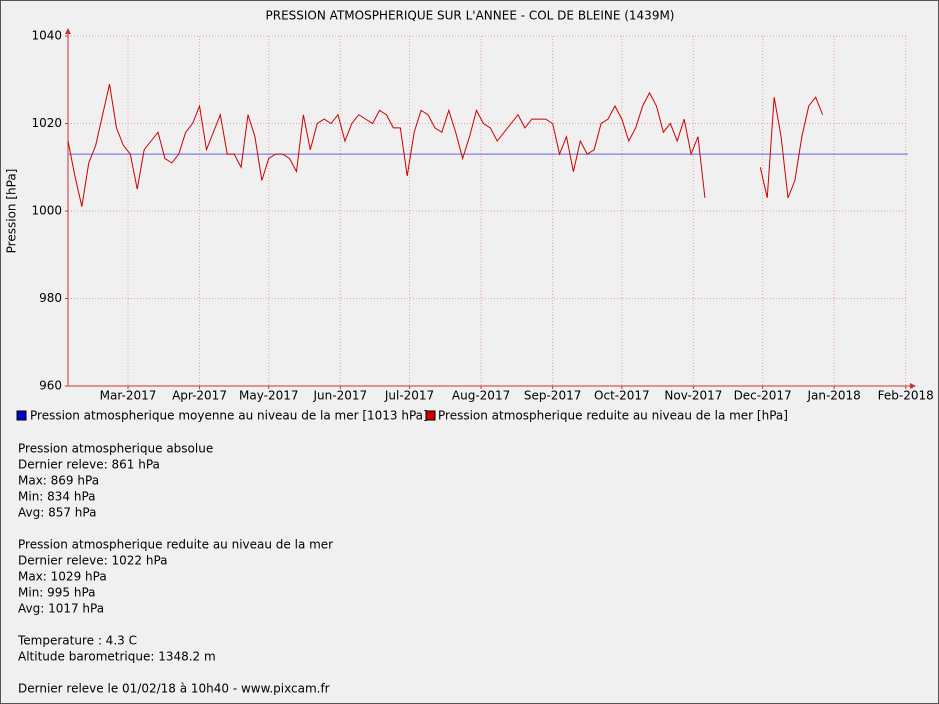 This screenshot has height=704, width=939. What do you see at coordinates (763, 396) in the screenshot?
I see `x-tick-label: Dec-2017` at bounding box center [763, 396].